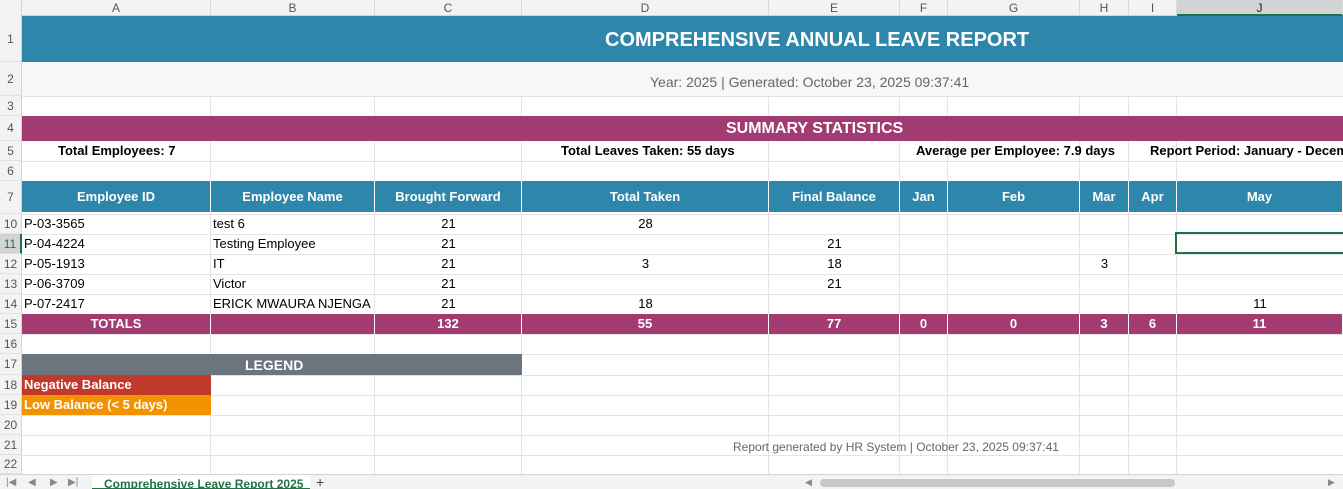 This screenshot has width=1343, height=489. What do you see at coordinates (1331, 482) in the screenshot?
I see `scroll-right-icon: ▶` at bounding box center [1331, 482].